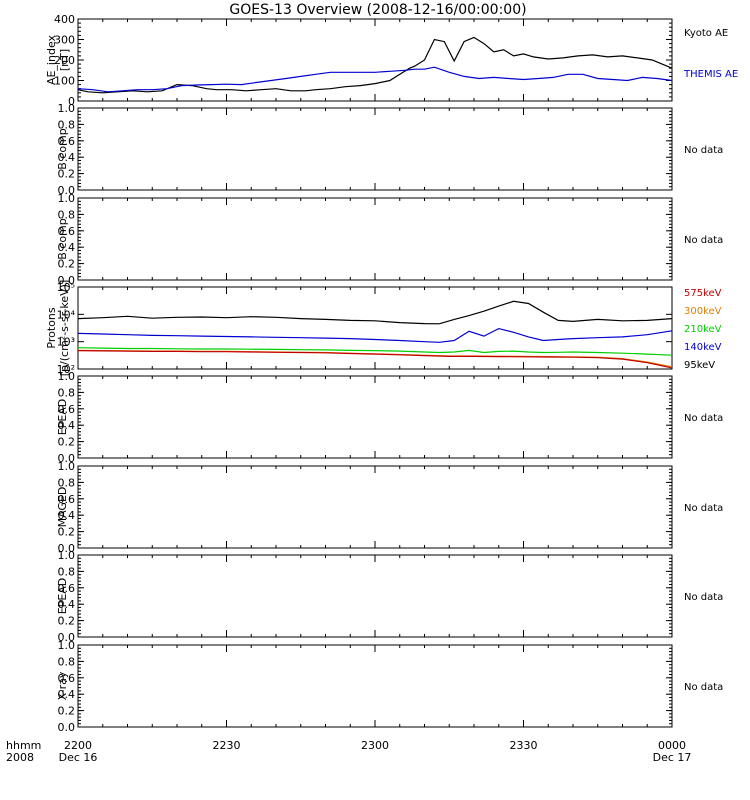 Image resolution: width=750 pixels, height=800 pixels. Describe the element at coordinates (23, 745) in the screenshot. I see `time-format-label: hhmm` at that location.